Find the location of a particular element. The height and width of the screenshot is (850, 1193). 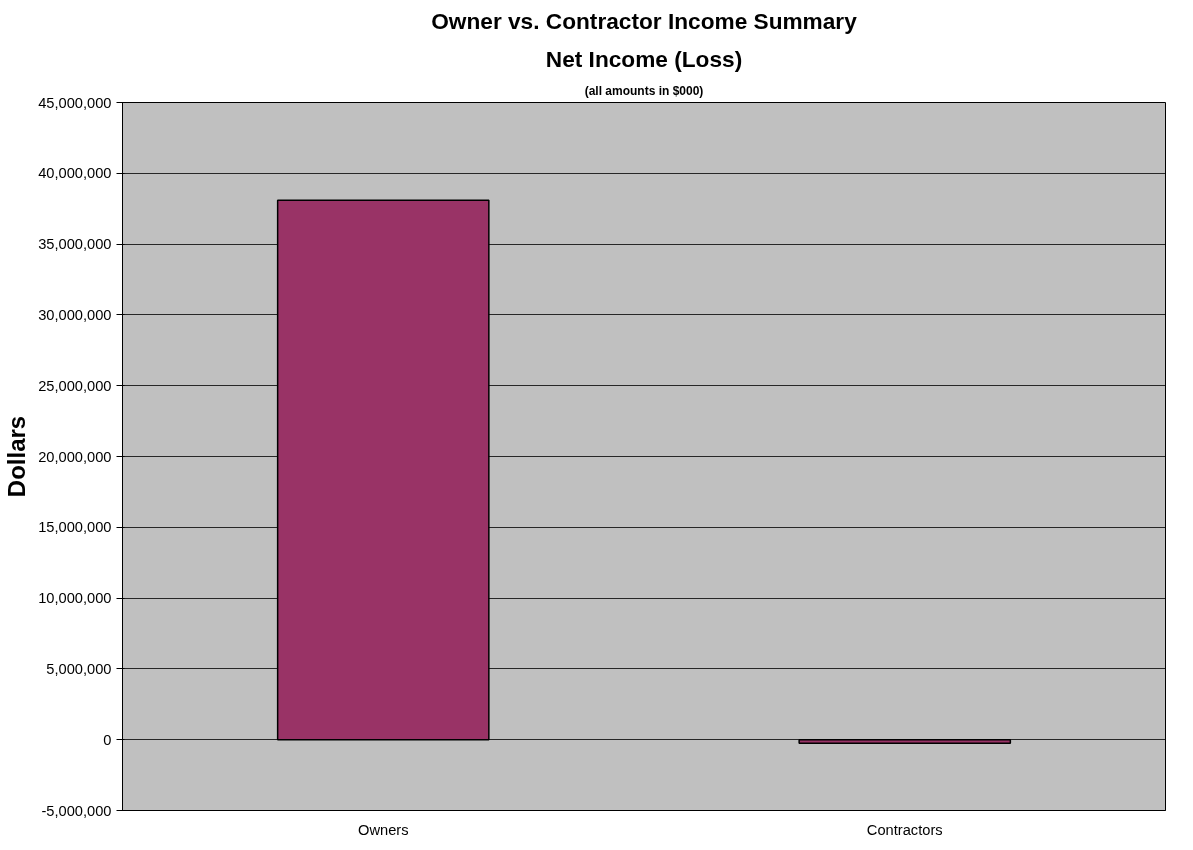

y-tick-label: 15,000,000 is located at coordinates (75, 527).